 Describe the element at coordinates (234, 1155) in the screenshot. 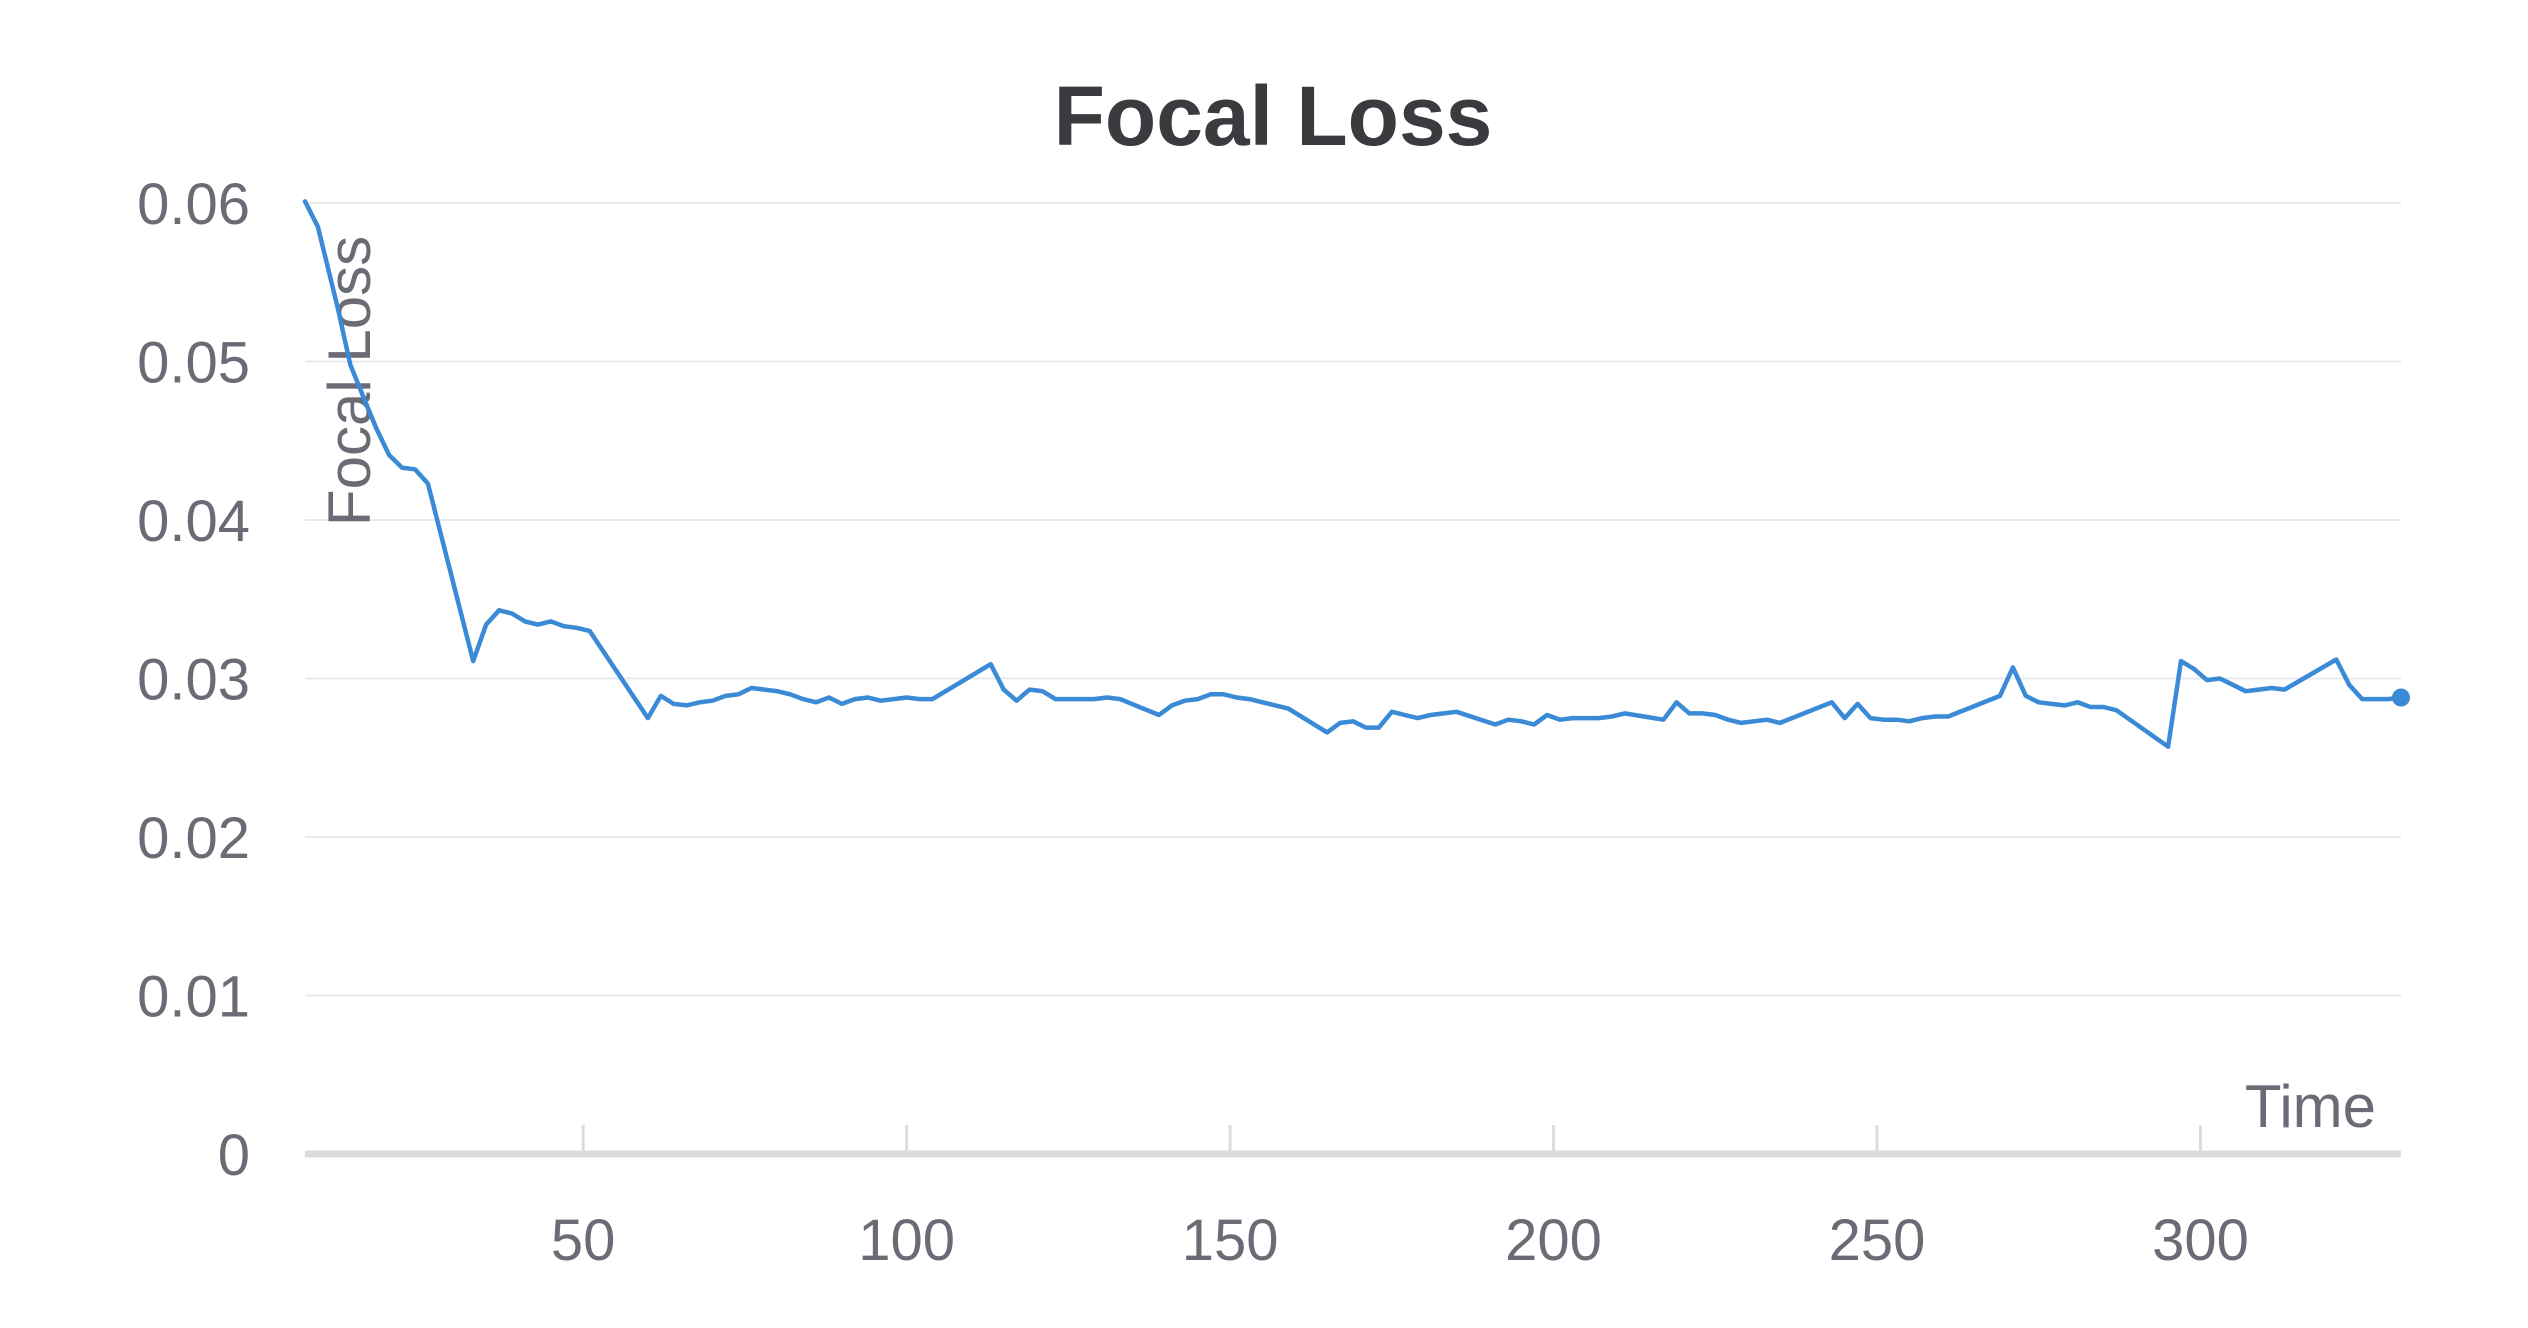

I see `y-tick-label: 0` at that location.